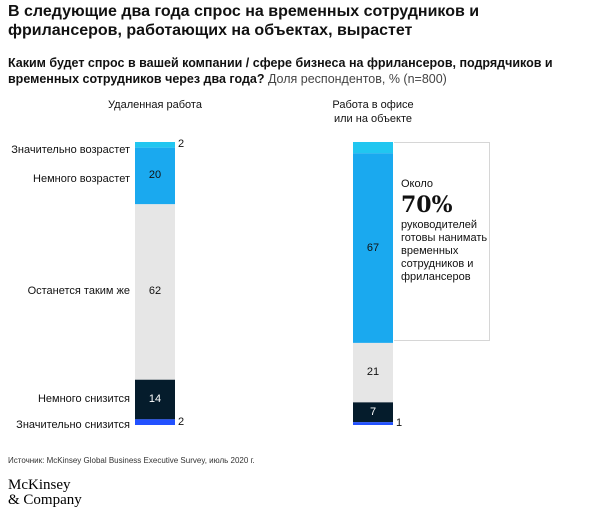 Image resolution: width=595 pixels, height=516 pixels. I want to click on callout-prefix: Около, so click(417, 184).